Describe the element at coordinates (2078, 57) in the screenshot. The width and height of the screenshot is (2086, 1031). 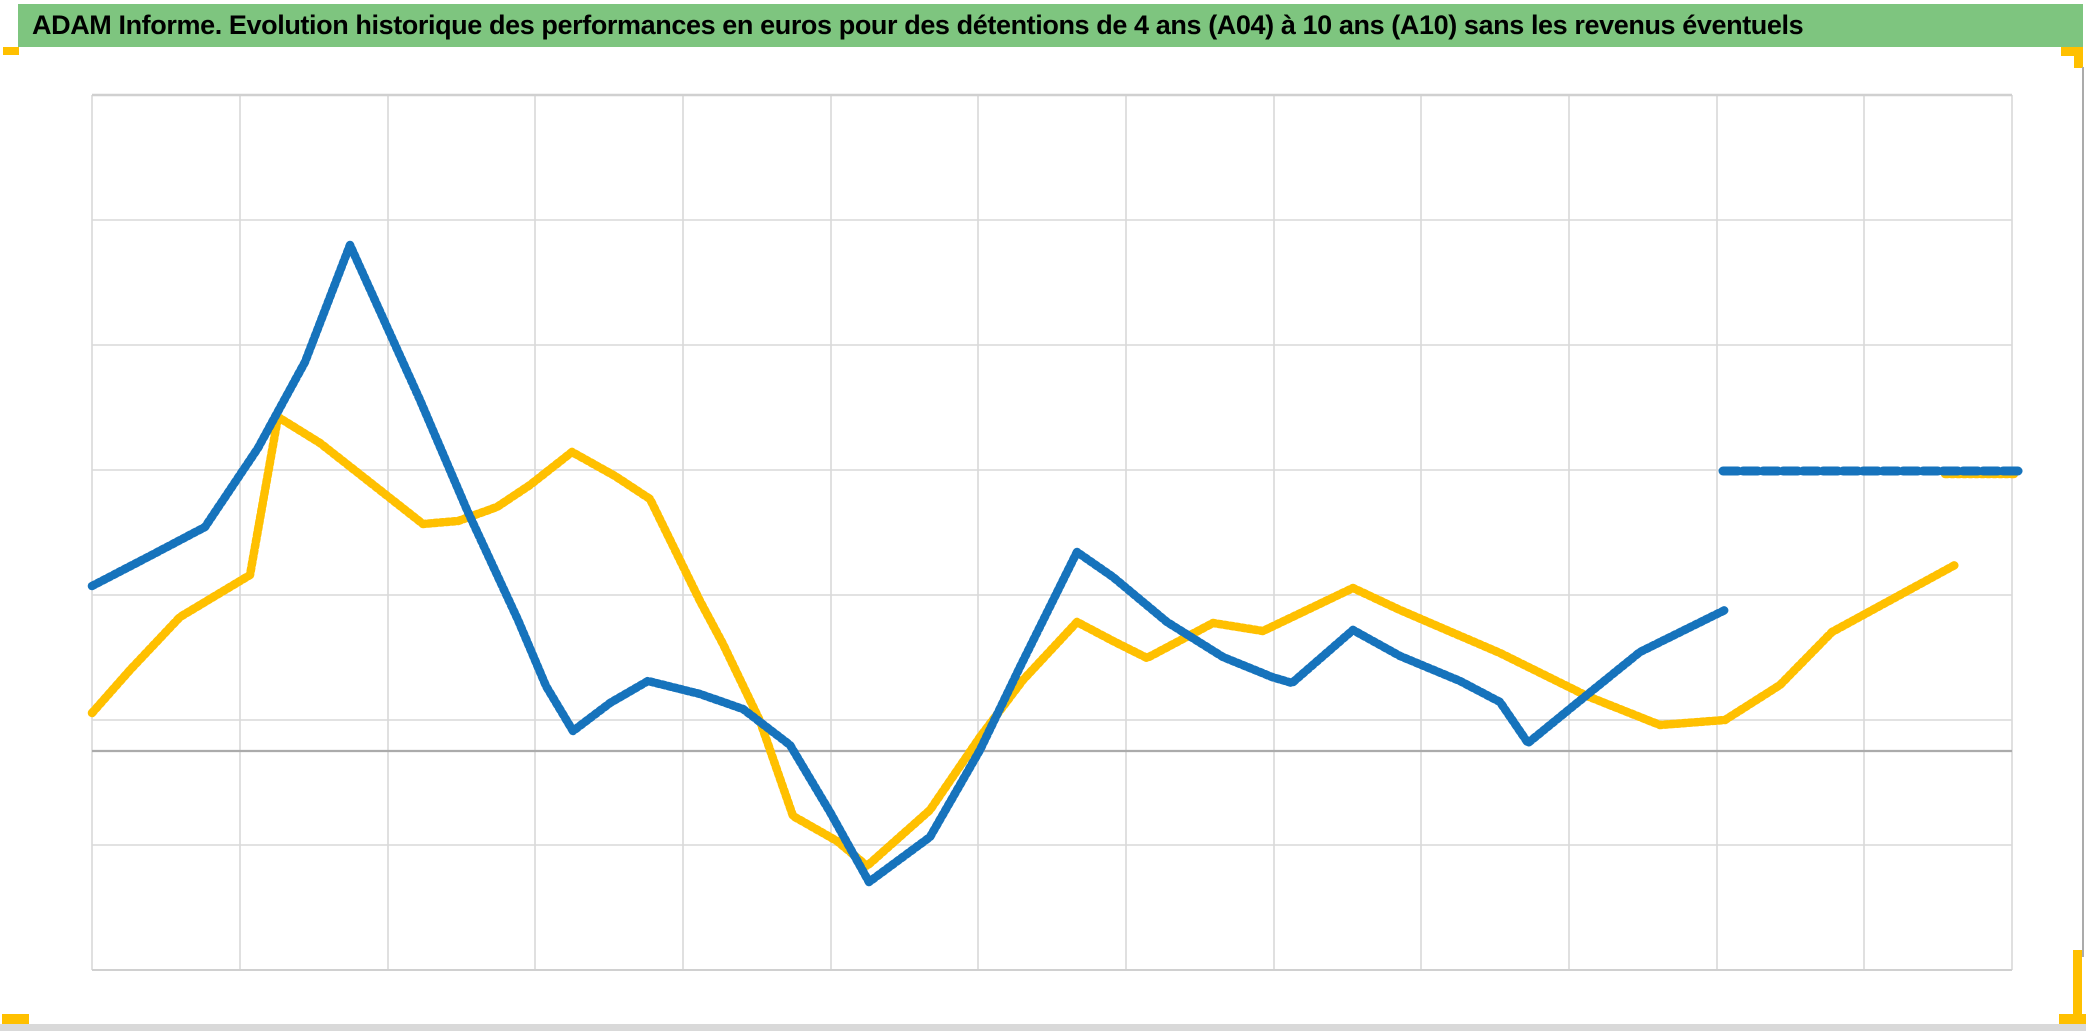
I see `page-corner-mark-top-right-vertical` at that location.